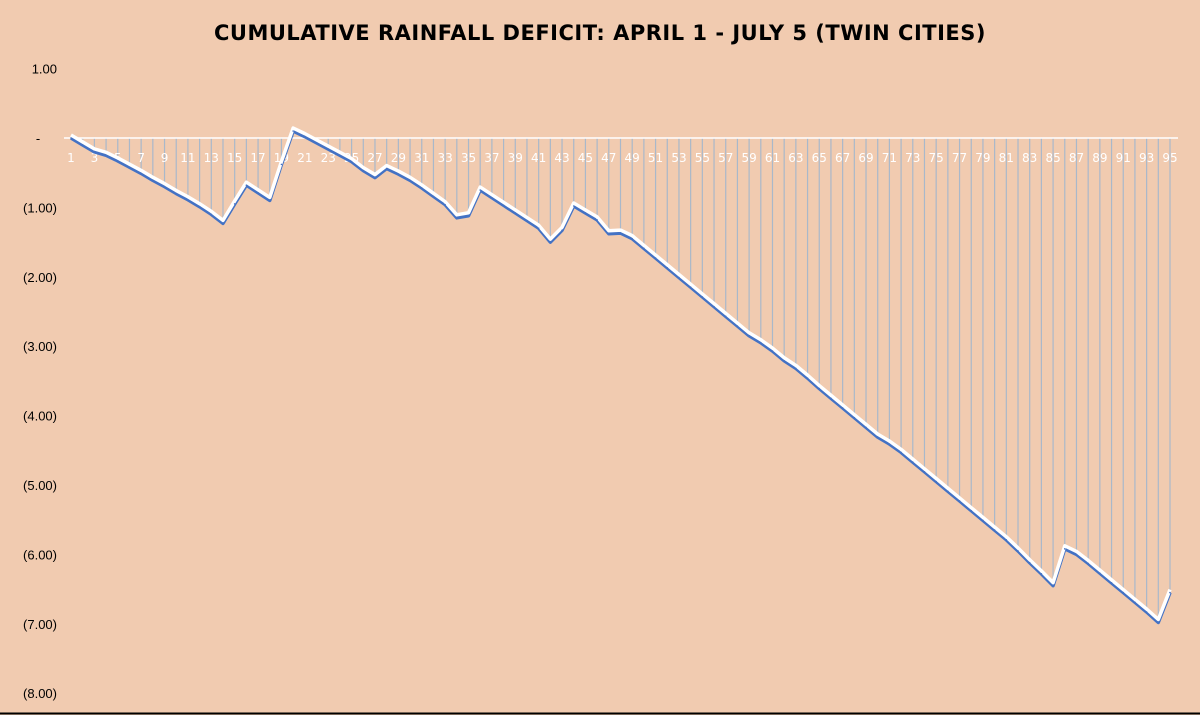 The image size is (1200, 715). What do you see at coordinates (1076, 158) in the screenshot?
I see `x-tick-label: 87` at bounding box center [1076, 158].